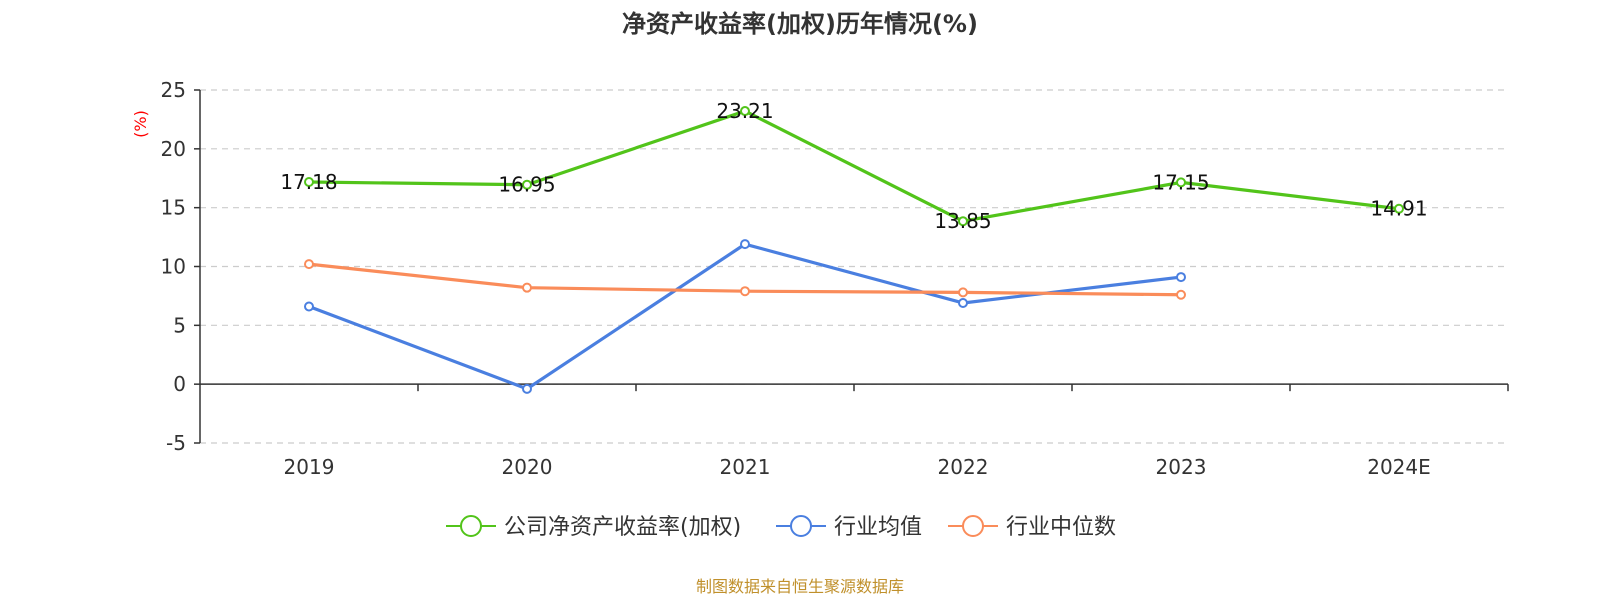 This screenshot has height=600, width=1600. Describe the element at coordinates (176, 443) in the screenshot. I see `y-tick-label: -5` at that location.